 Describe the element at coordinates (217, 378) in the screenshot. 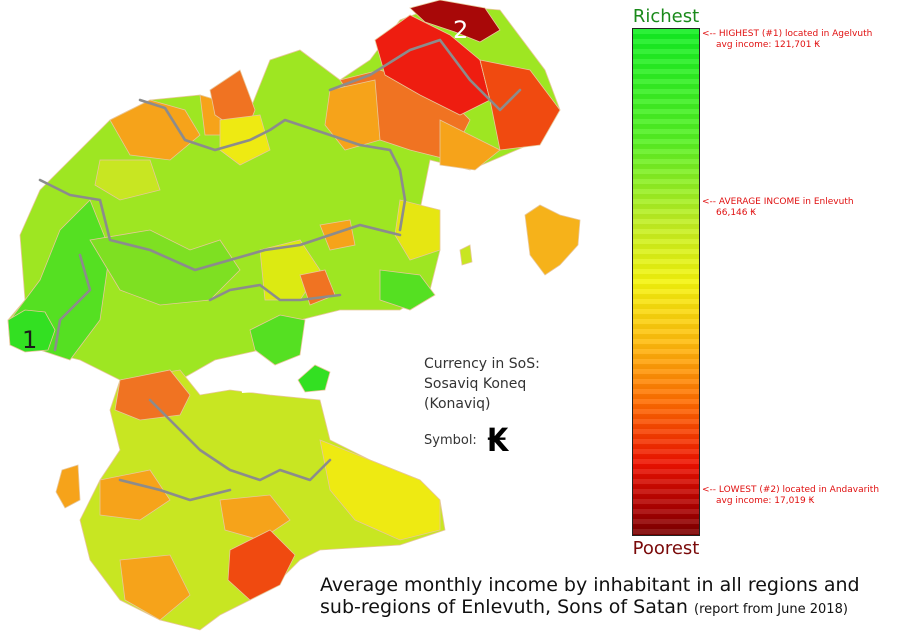

I see `inland-water` at that location.